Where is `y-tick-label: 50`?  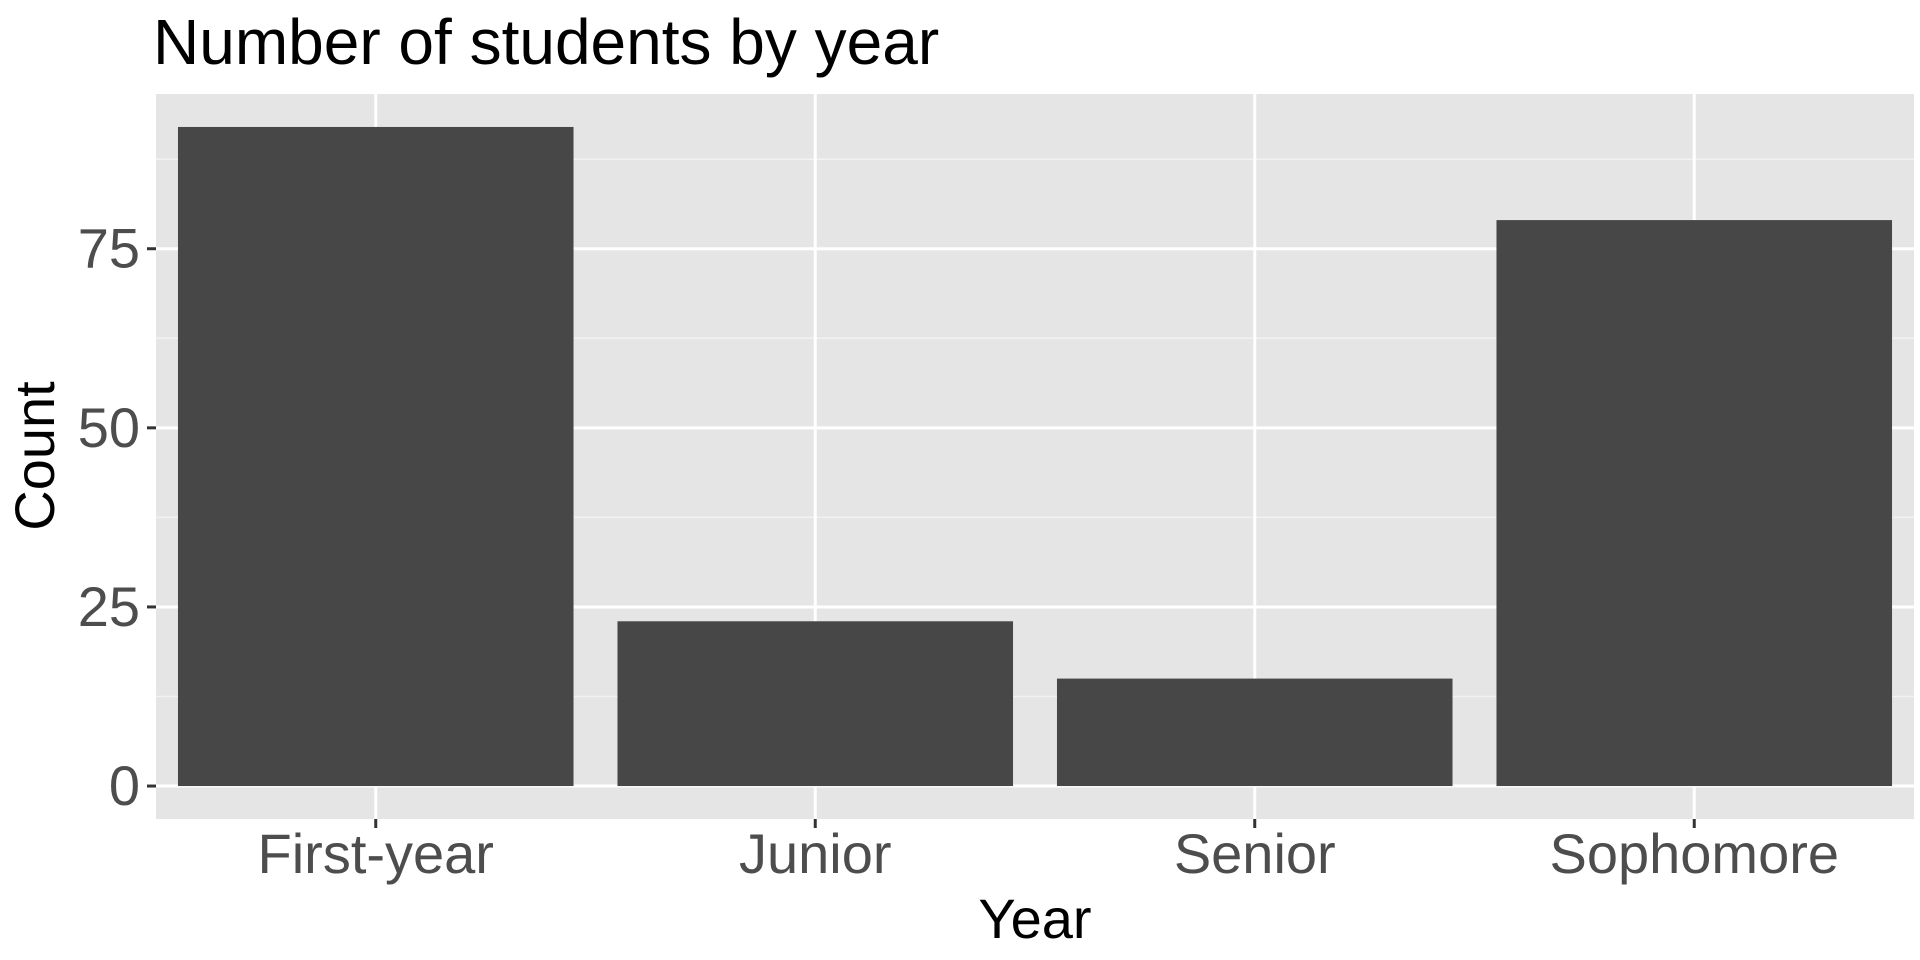
y-tick-label: 50 is located at coordinates (109, 427).